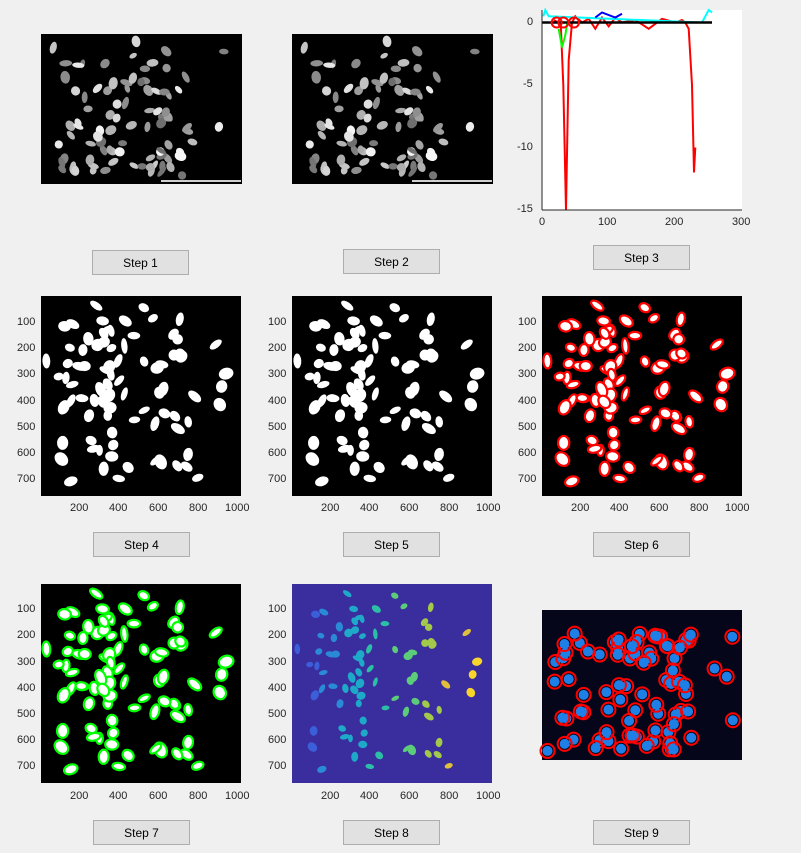 The height and width of the screenshot is (853, 801). I want to click on y-tick: 600, so click(527, 453).